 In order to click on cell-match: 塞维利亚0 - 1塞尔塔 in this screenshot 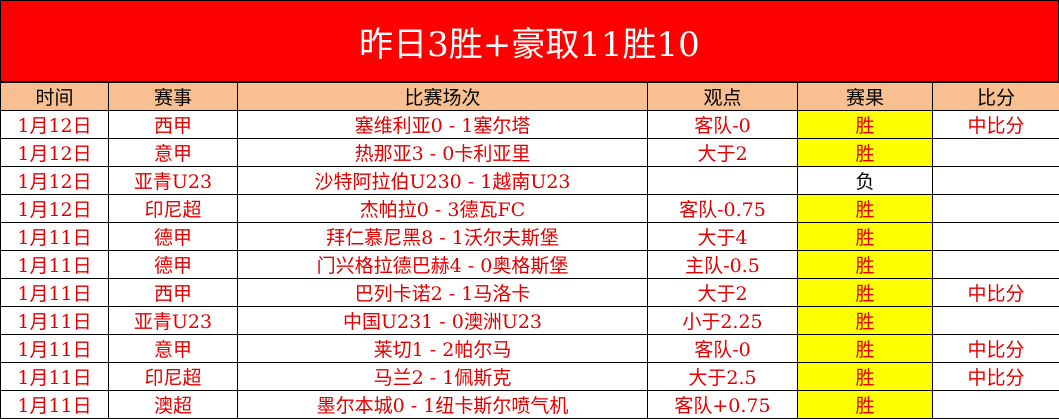, I will do `click(443, 125)`.